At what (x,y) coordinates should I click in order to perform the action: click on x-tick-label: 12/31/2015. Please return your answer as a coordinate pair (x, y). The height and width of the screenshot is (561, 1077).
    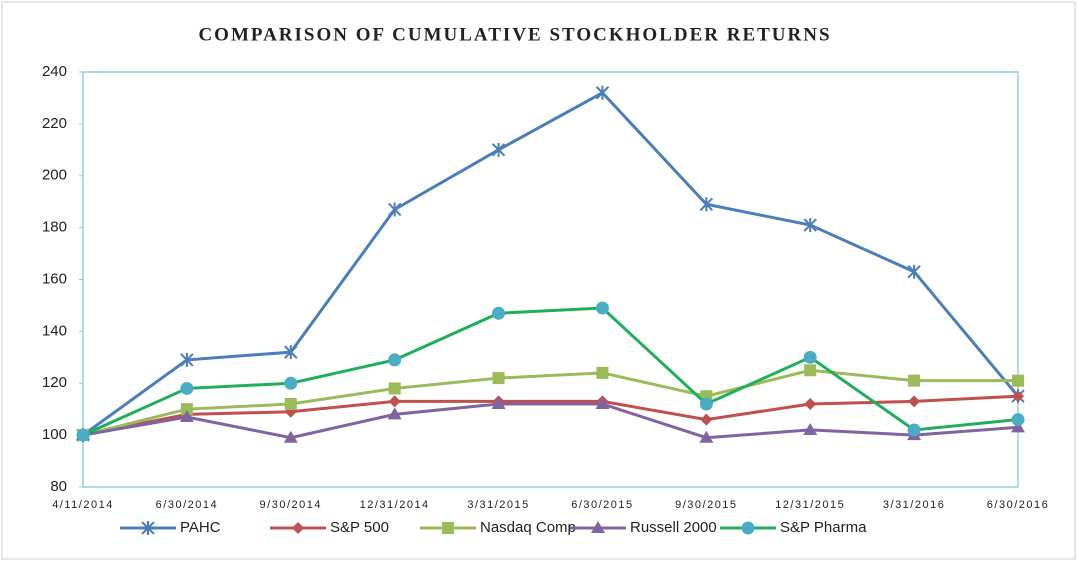
    Looking at the image, I should click on (810, 505).